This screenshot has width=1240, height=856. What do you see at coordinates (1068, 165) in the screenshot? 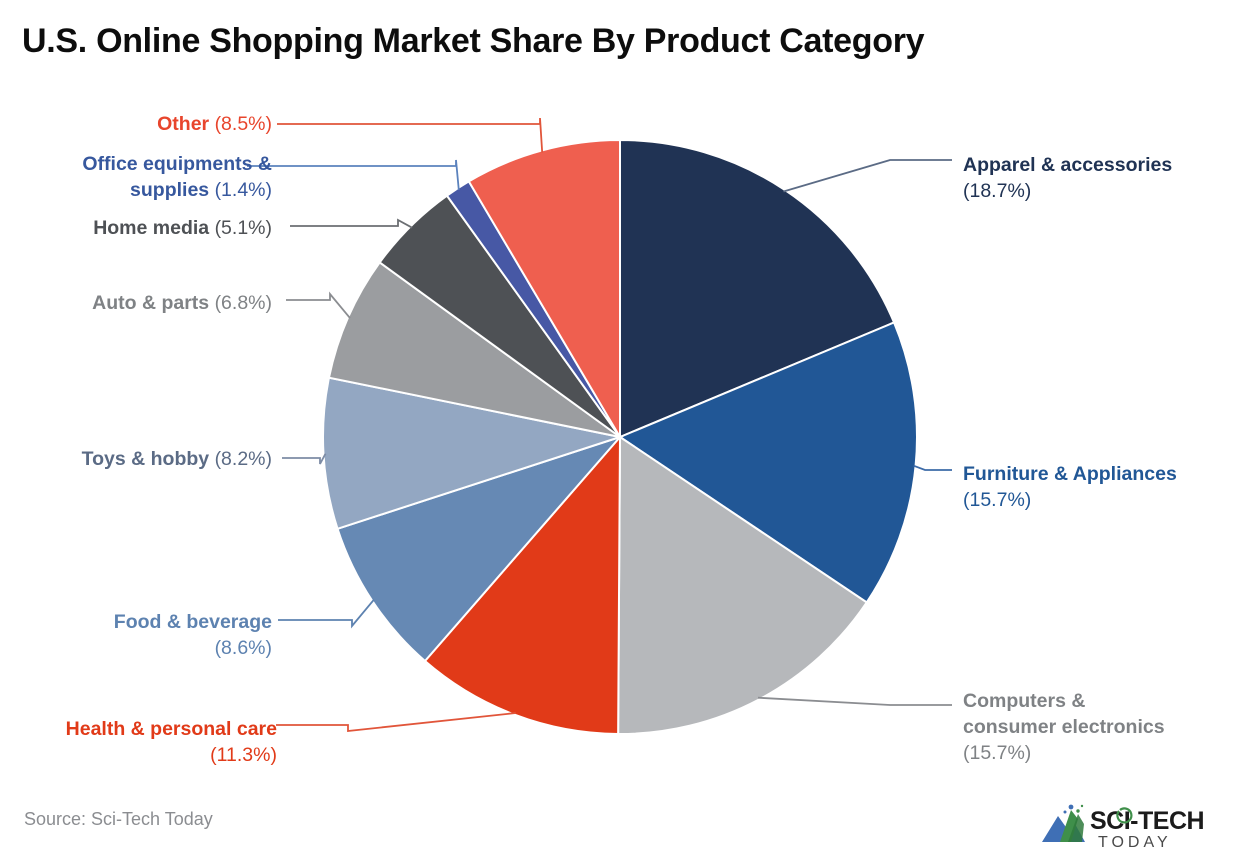
I see `callout-label: Apparel & accessories` at bounding box center [1068, 165].